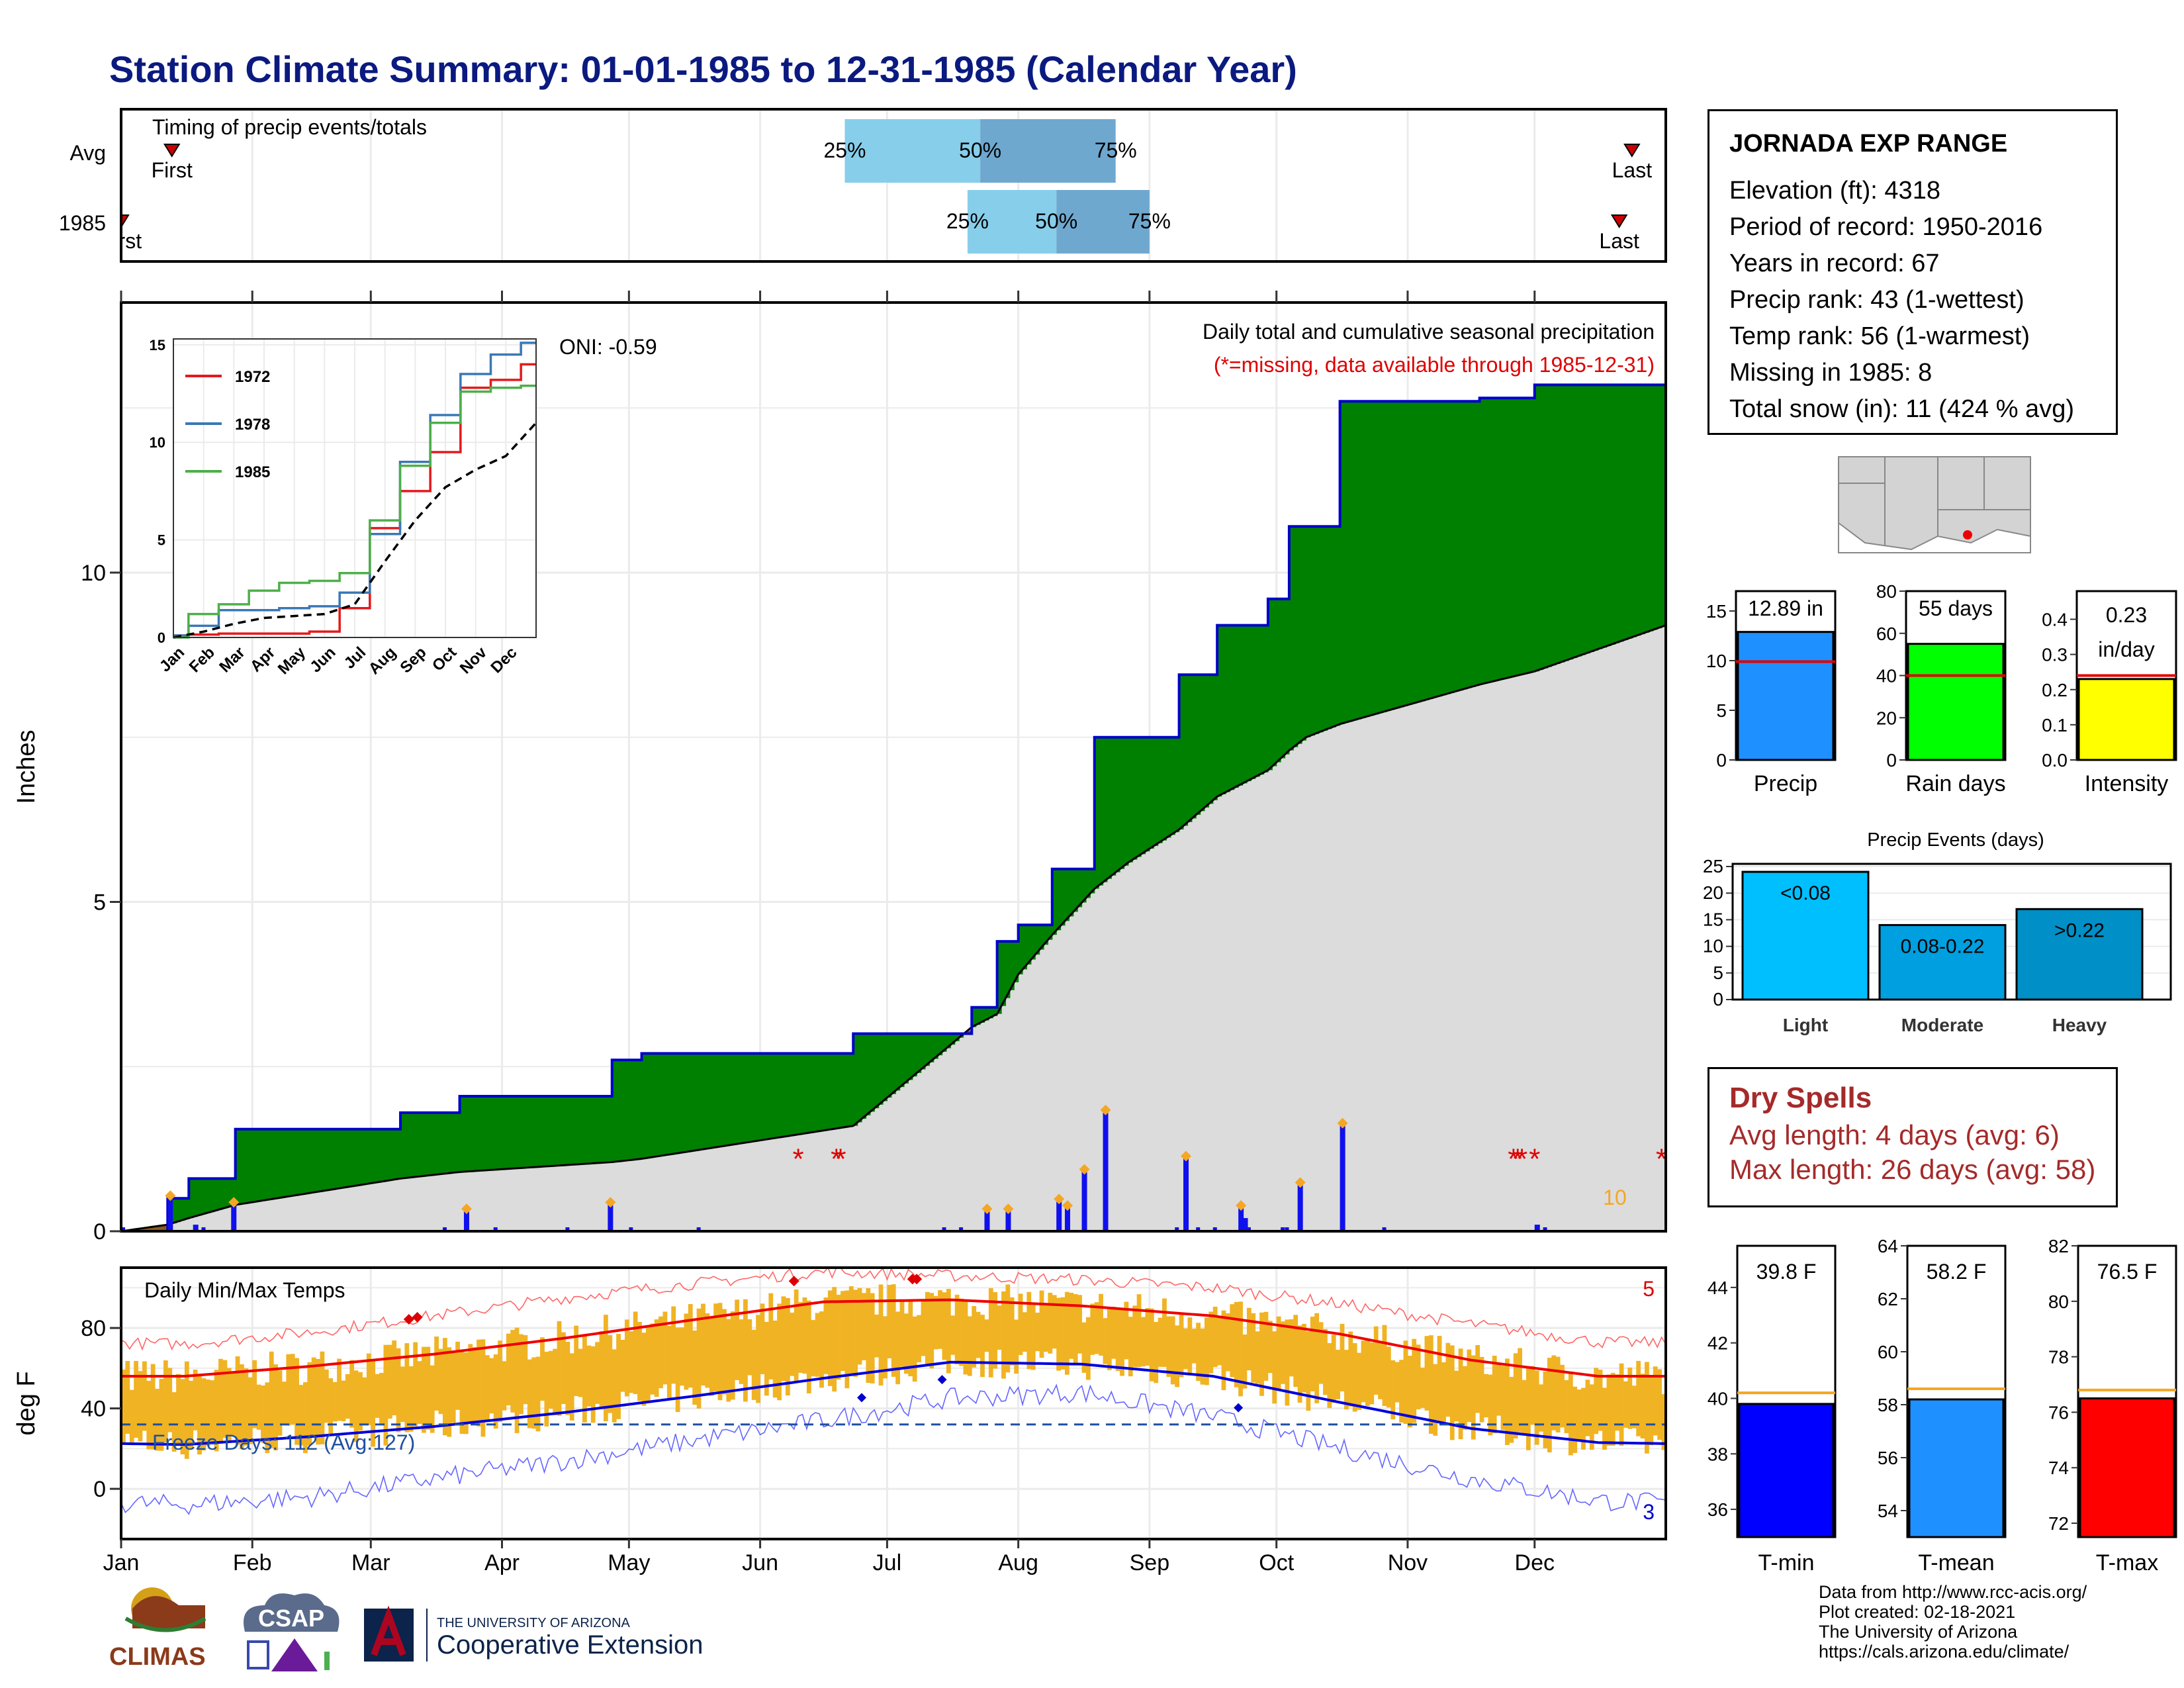 This screenshot has width=2184, height=1688. Describe the element at coordinates (893, 1449) in the screenshot. I see `record-low-line` at that location.